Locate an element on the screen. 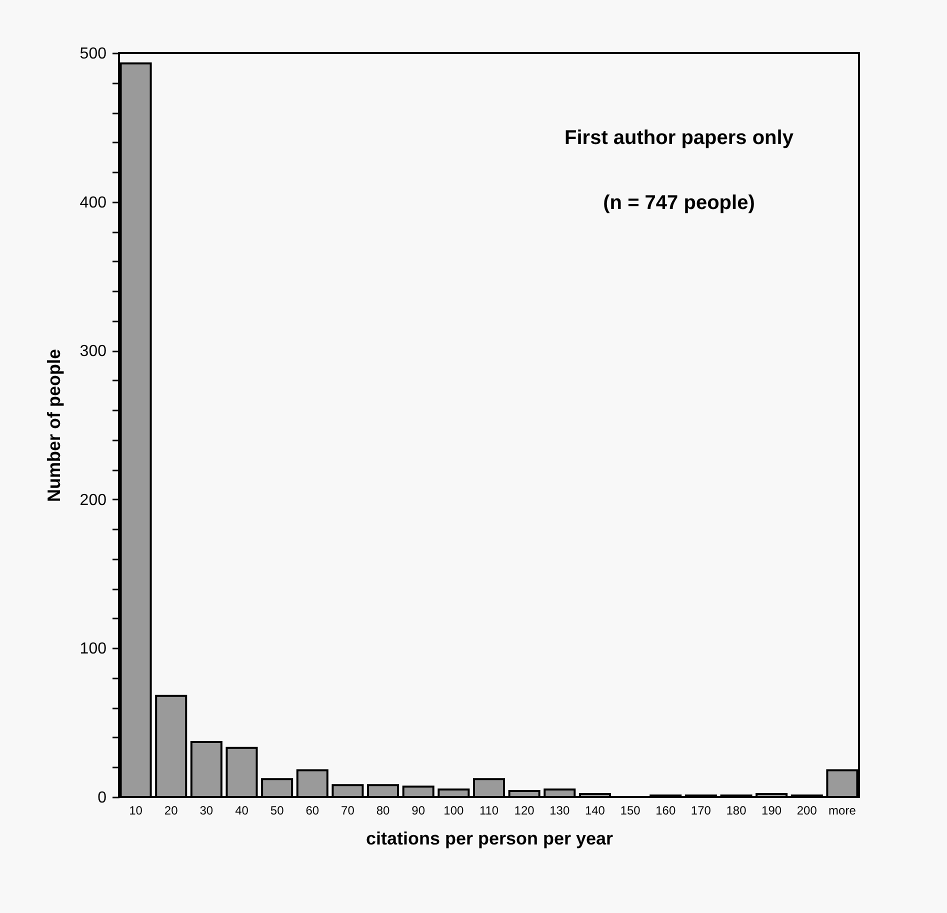 Image resolution: width=947 pixels, height=913 pixels. annotation: First author papers only is located at coordinates (679, 138).